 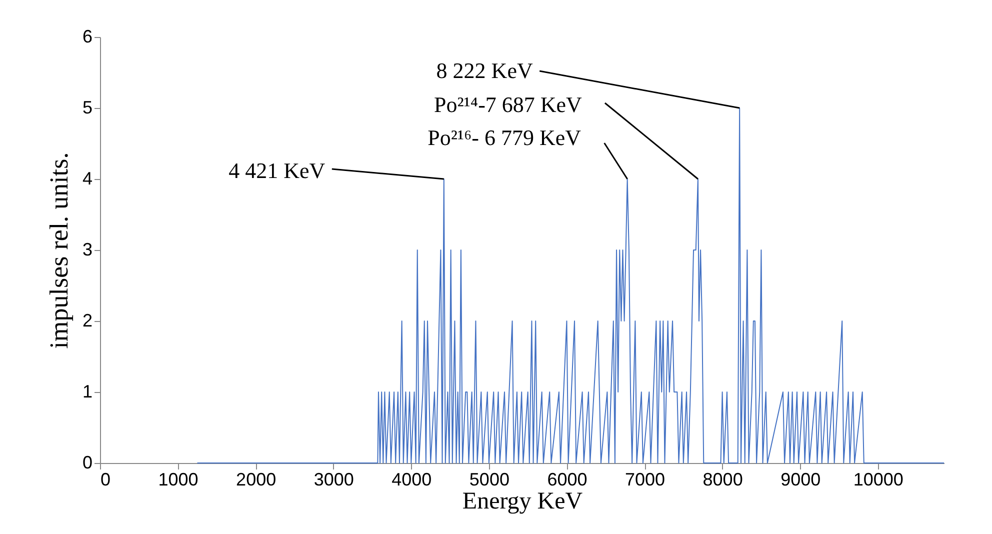 What do you see at coordinates (484, 70) in the screenshot?
I see `annotation: 8 222 KeV` at bounding box center [484, 70].